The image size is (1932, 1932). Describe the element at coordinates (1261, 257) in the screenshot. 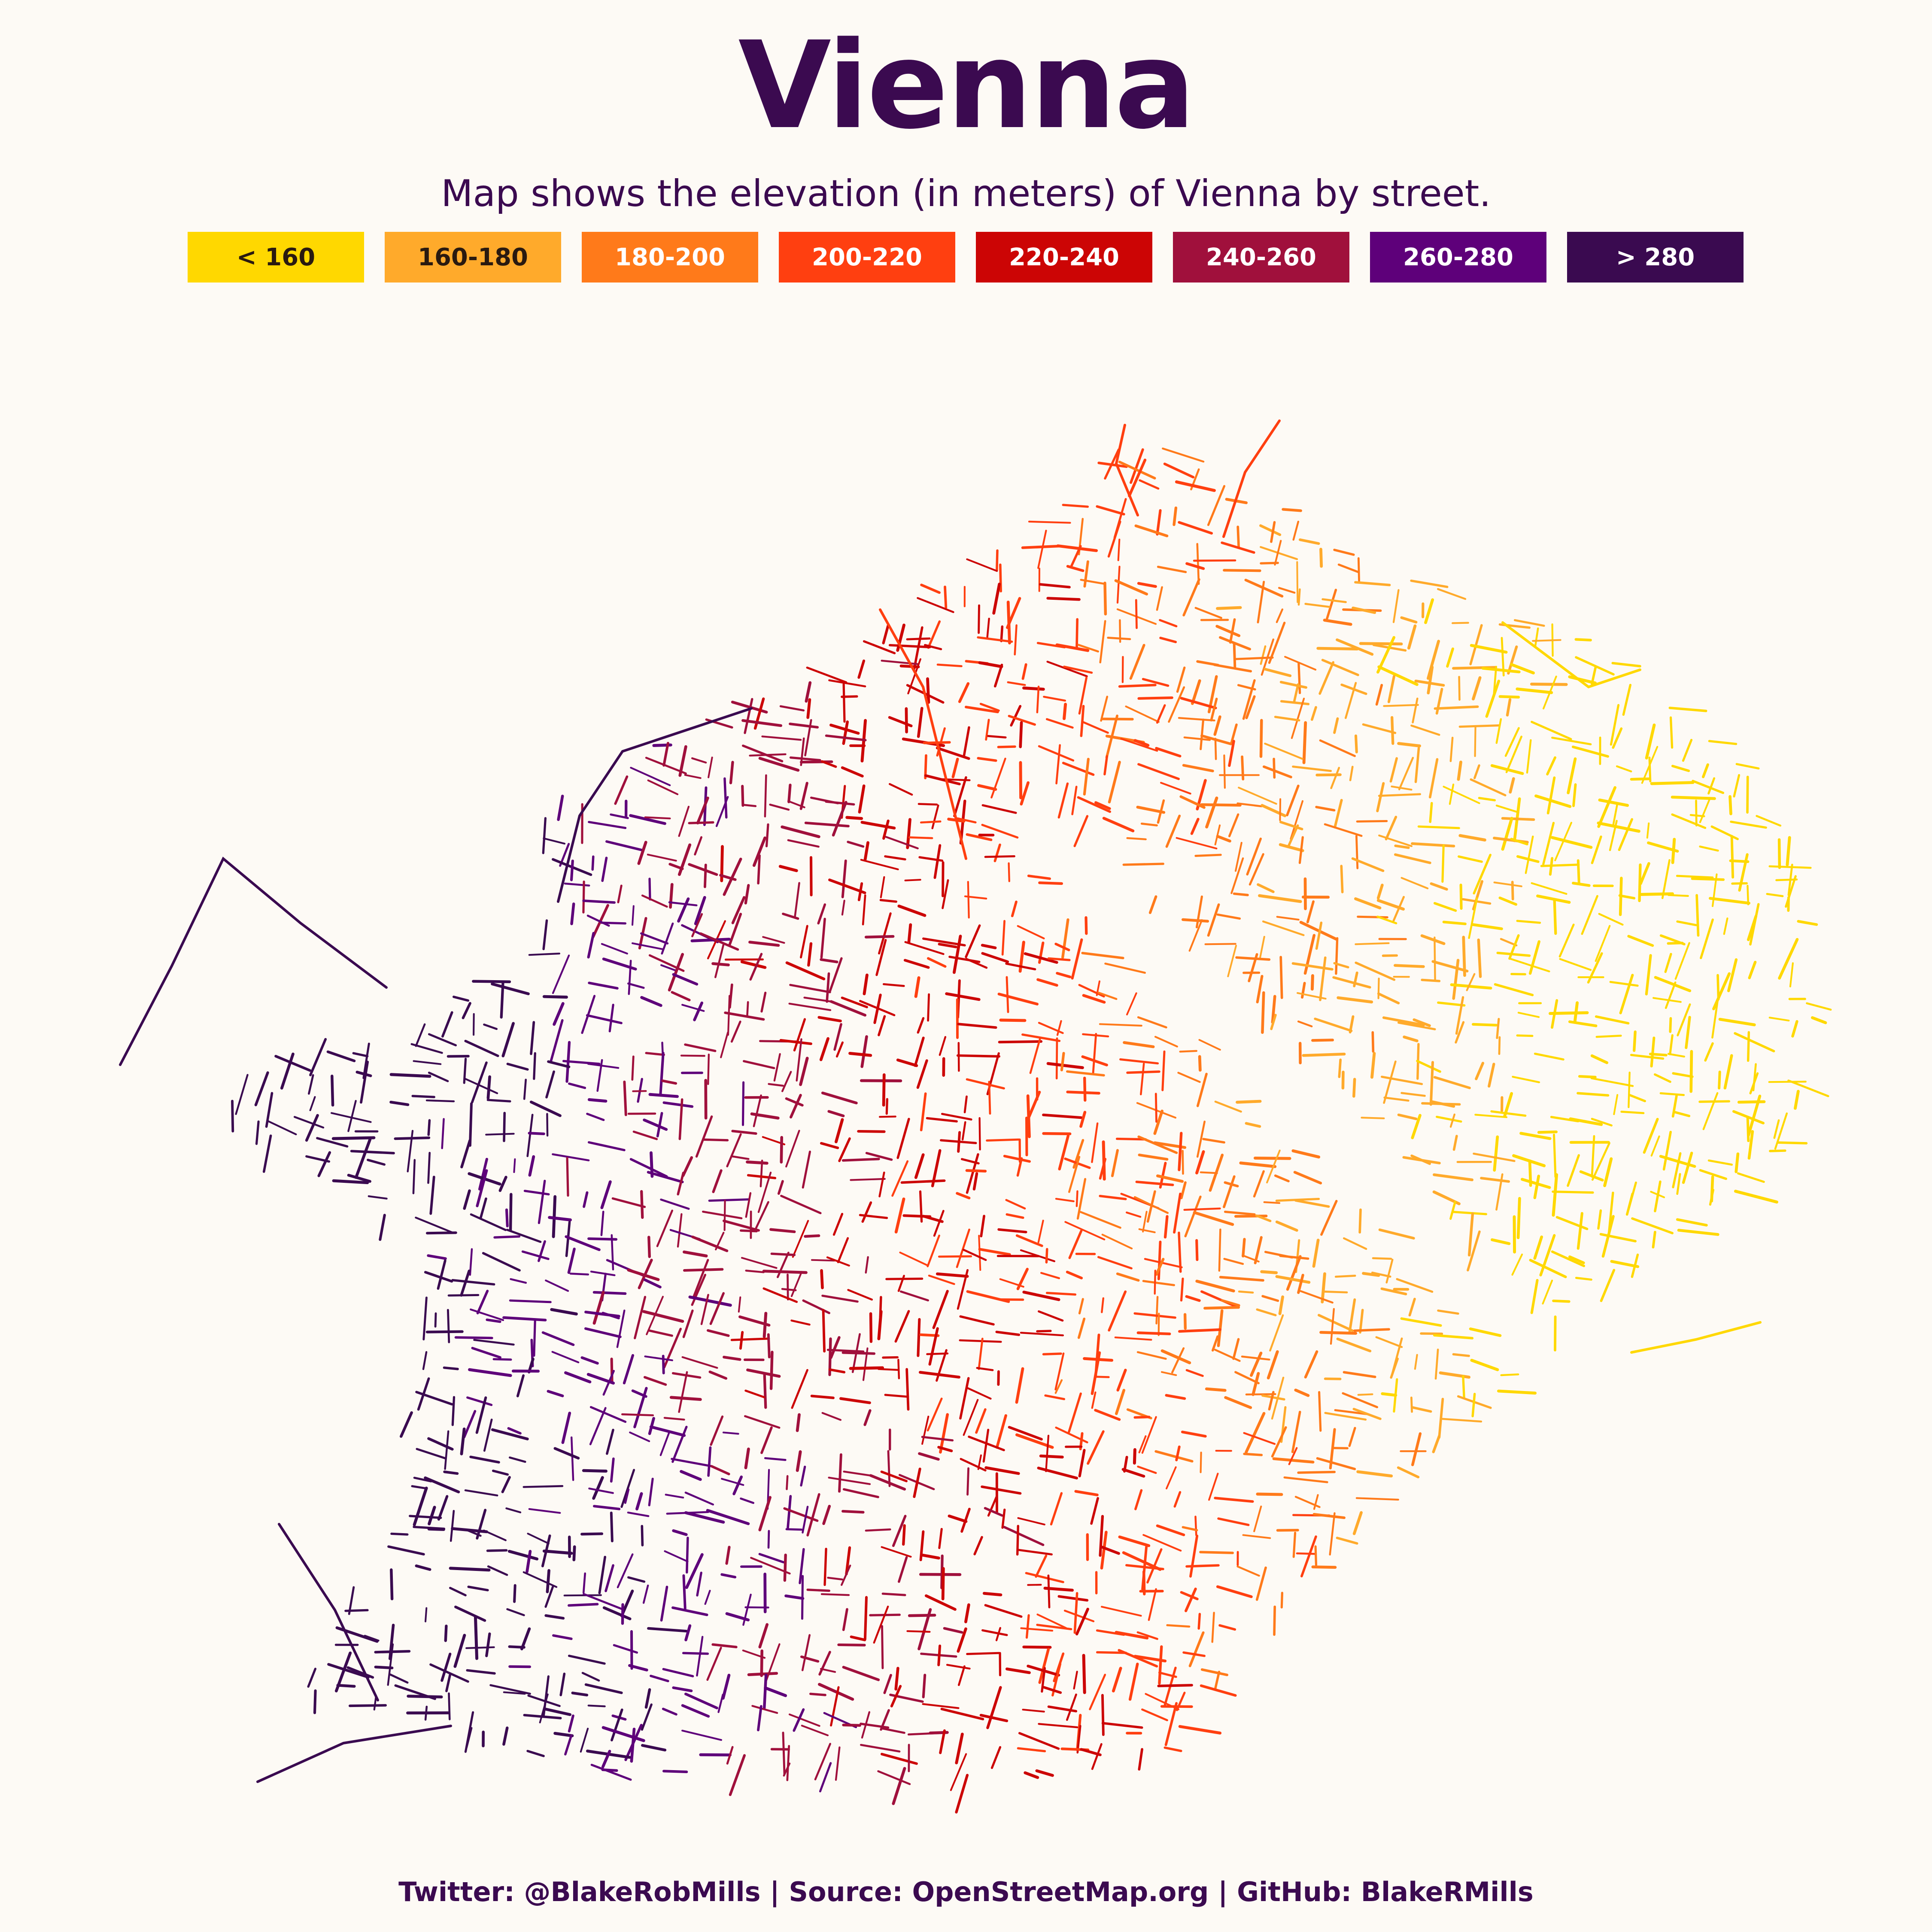

I see `legend-label: 240-260` at that location.